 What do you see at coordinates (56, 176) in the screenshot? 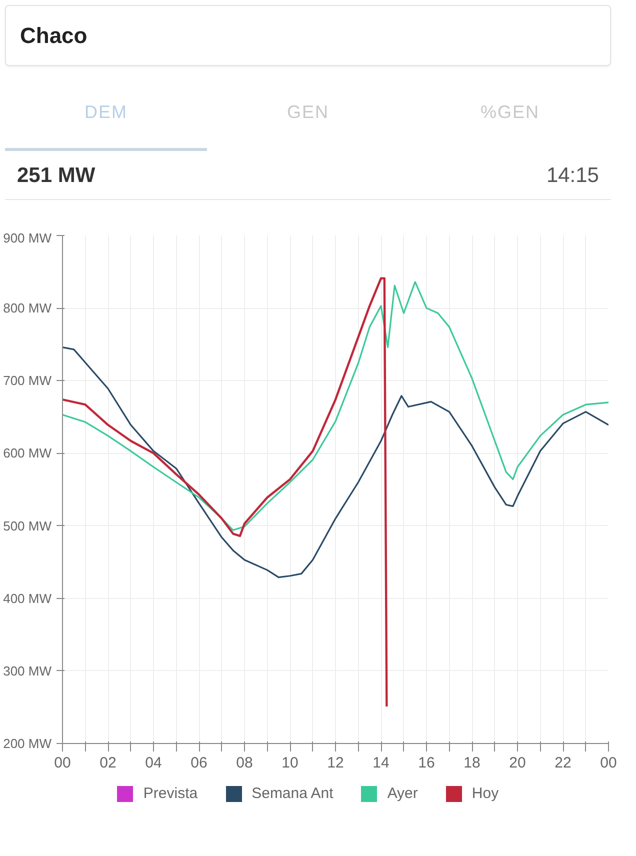
I see `text: 251 MW` at bounding box center [56, 176].